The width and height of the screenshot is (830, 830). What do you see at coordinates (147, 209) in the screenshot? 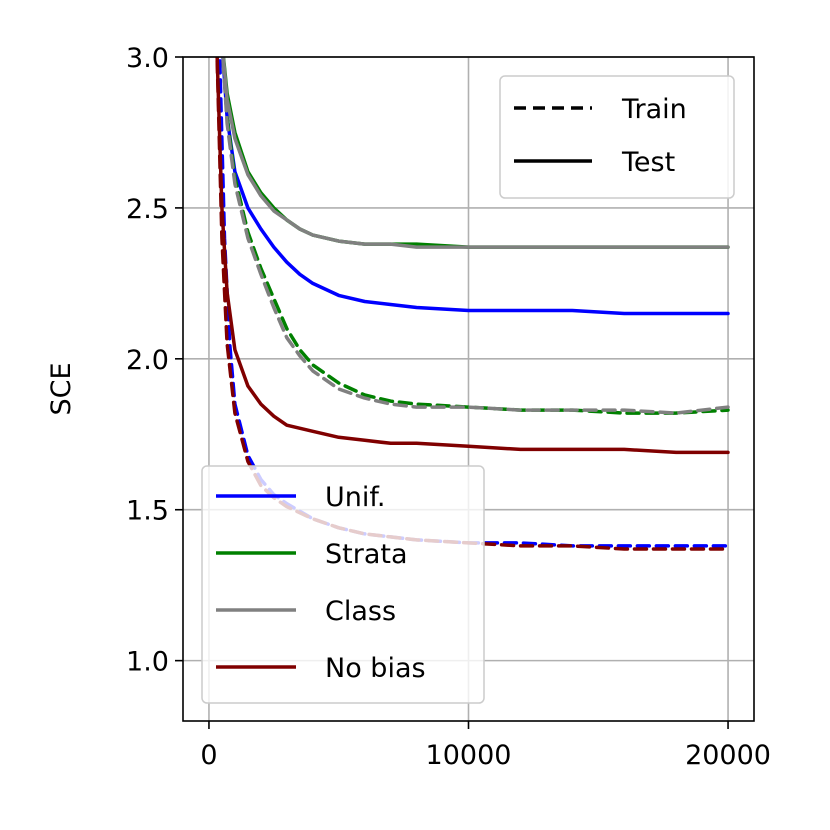
I see `y-tick-label: 2.5` at bounding box center [147, 209].